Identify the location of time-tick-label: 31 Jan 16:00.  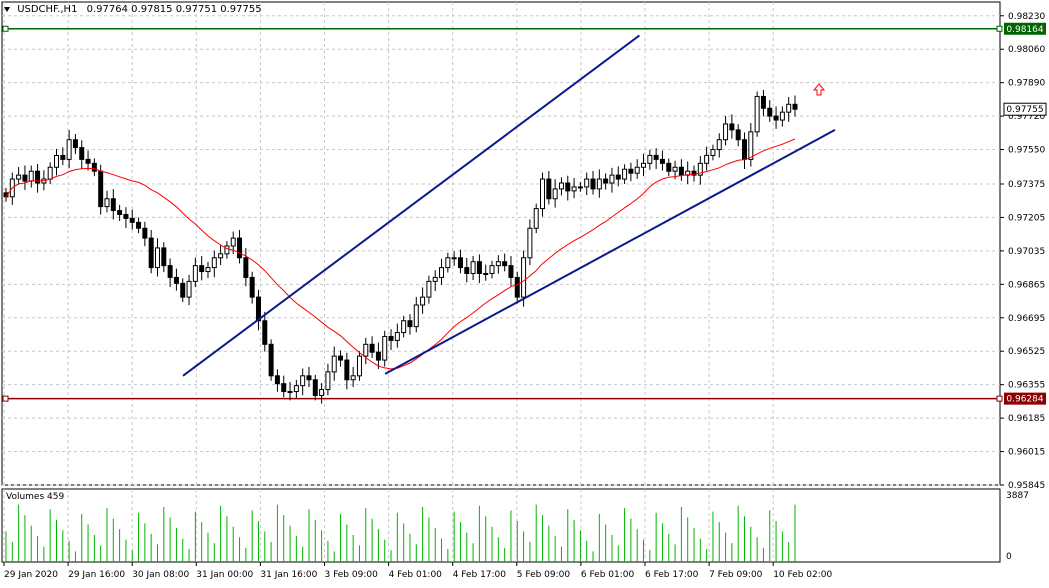
(288, 575).